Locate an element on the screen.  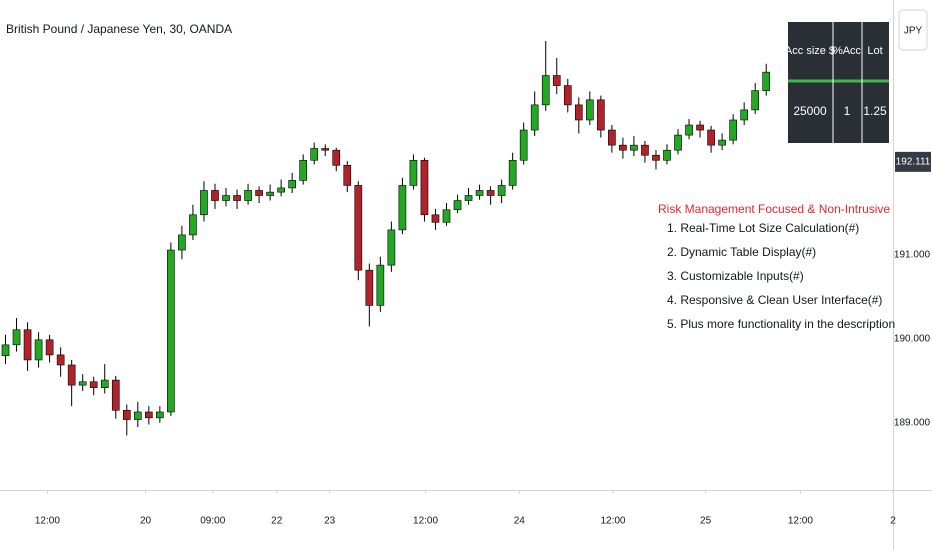
currency-button is located at coordinates (913, 30).